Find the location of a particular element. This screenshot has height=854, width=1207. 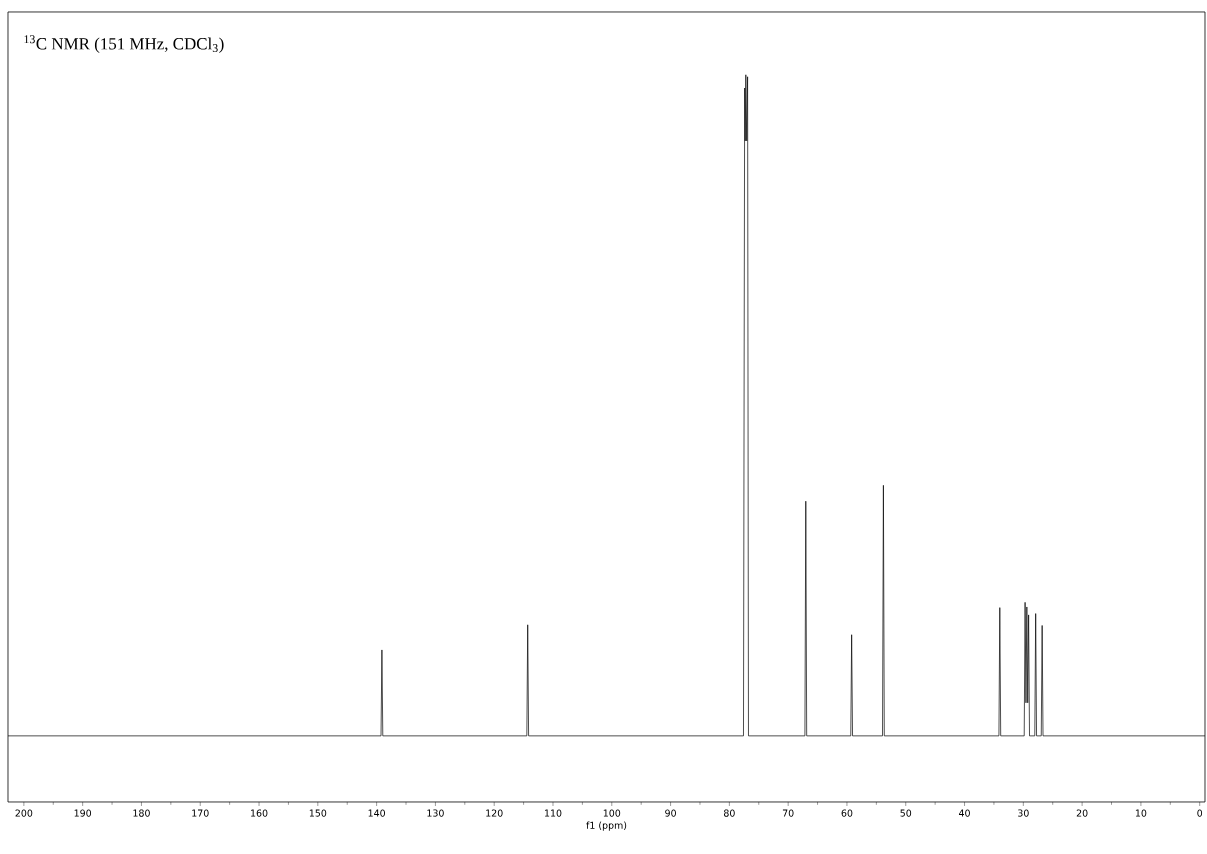

x-tick-label: 130 is located at coordinates (435, 813).